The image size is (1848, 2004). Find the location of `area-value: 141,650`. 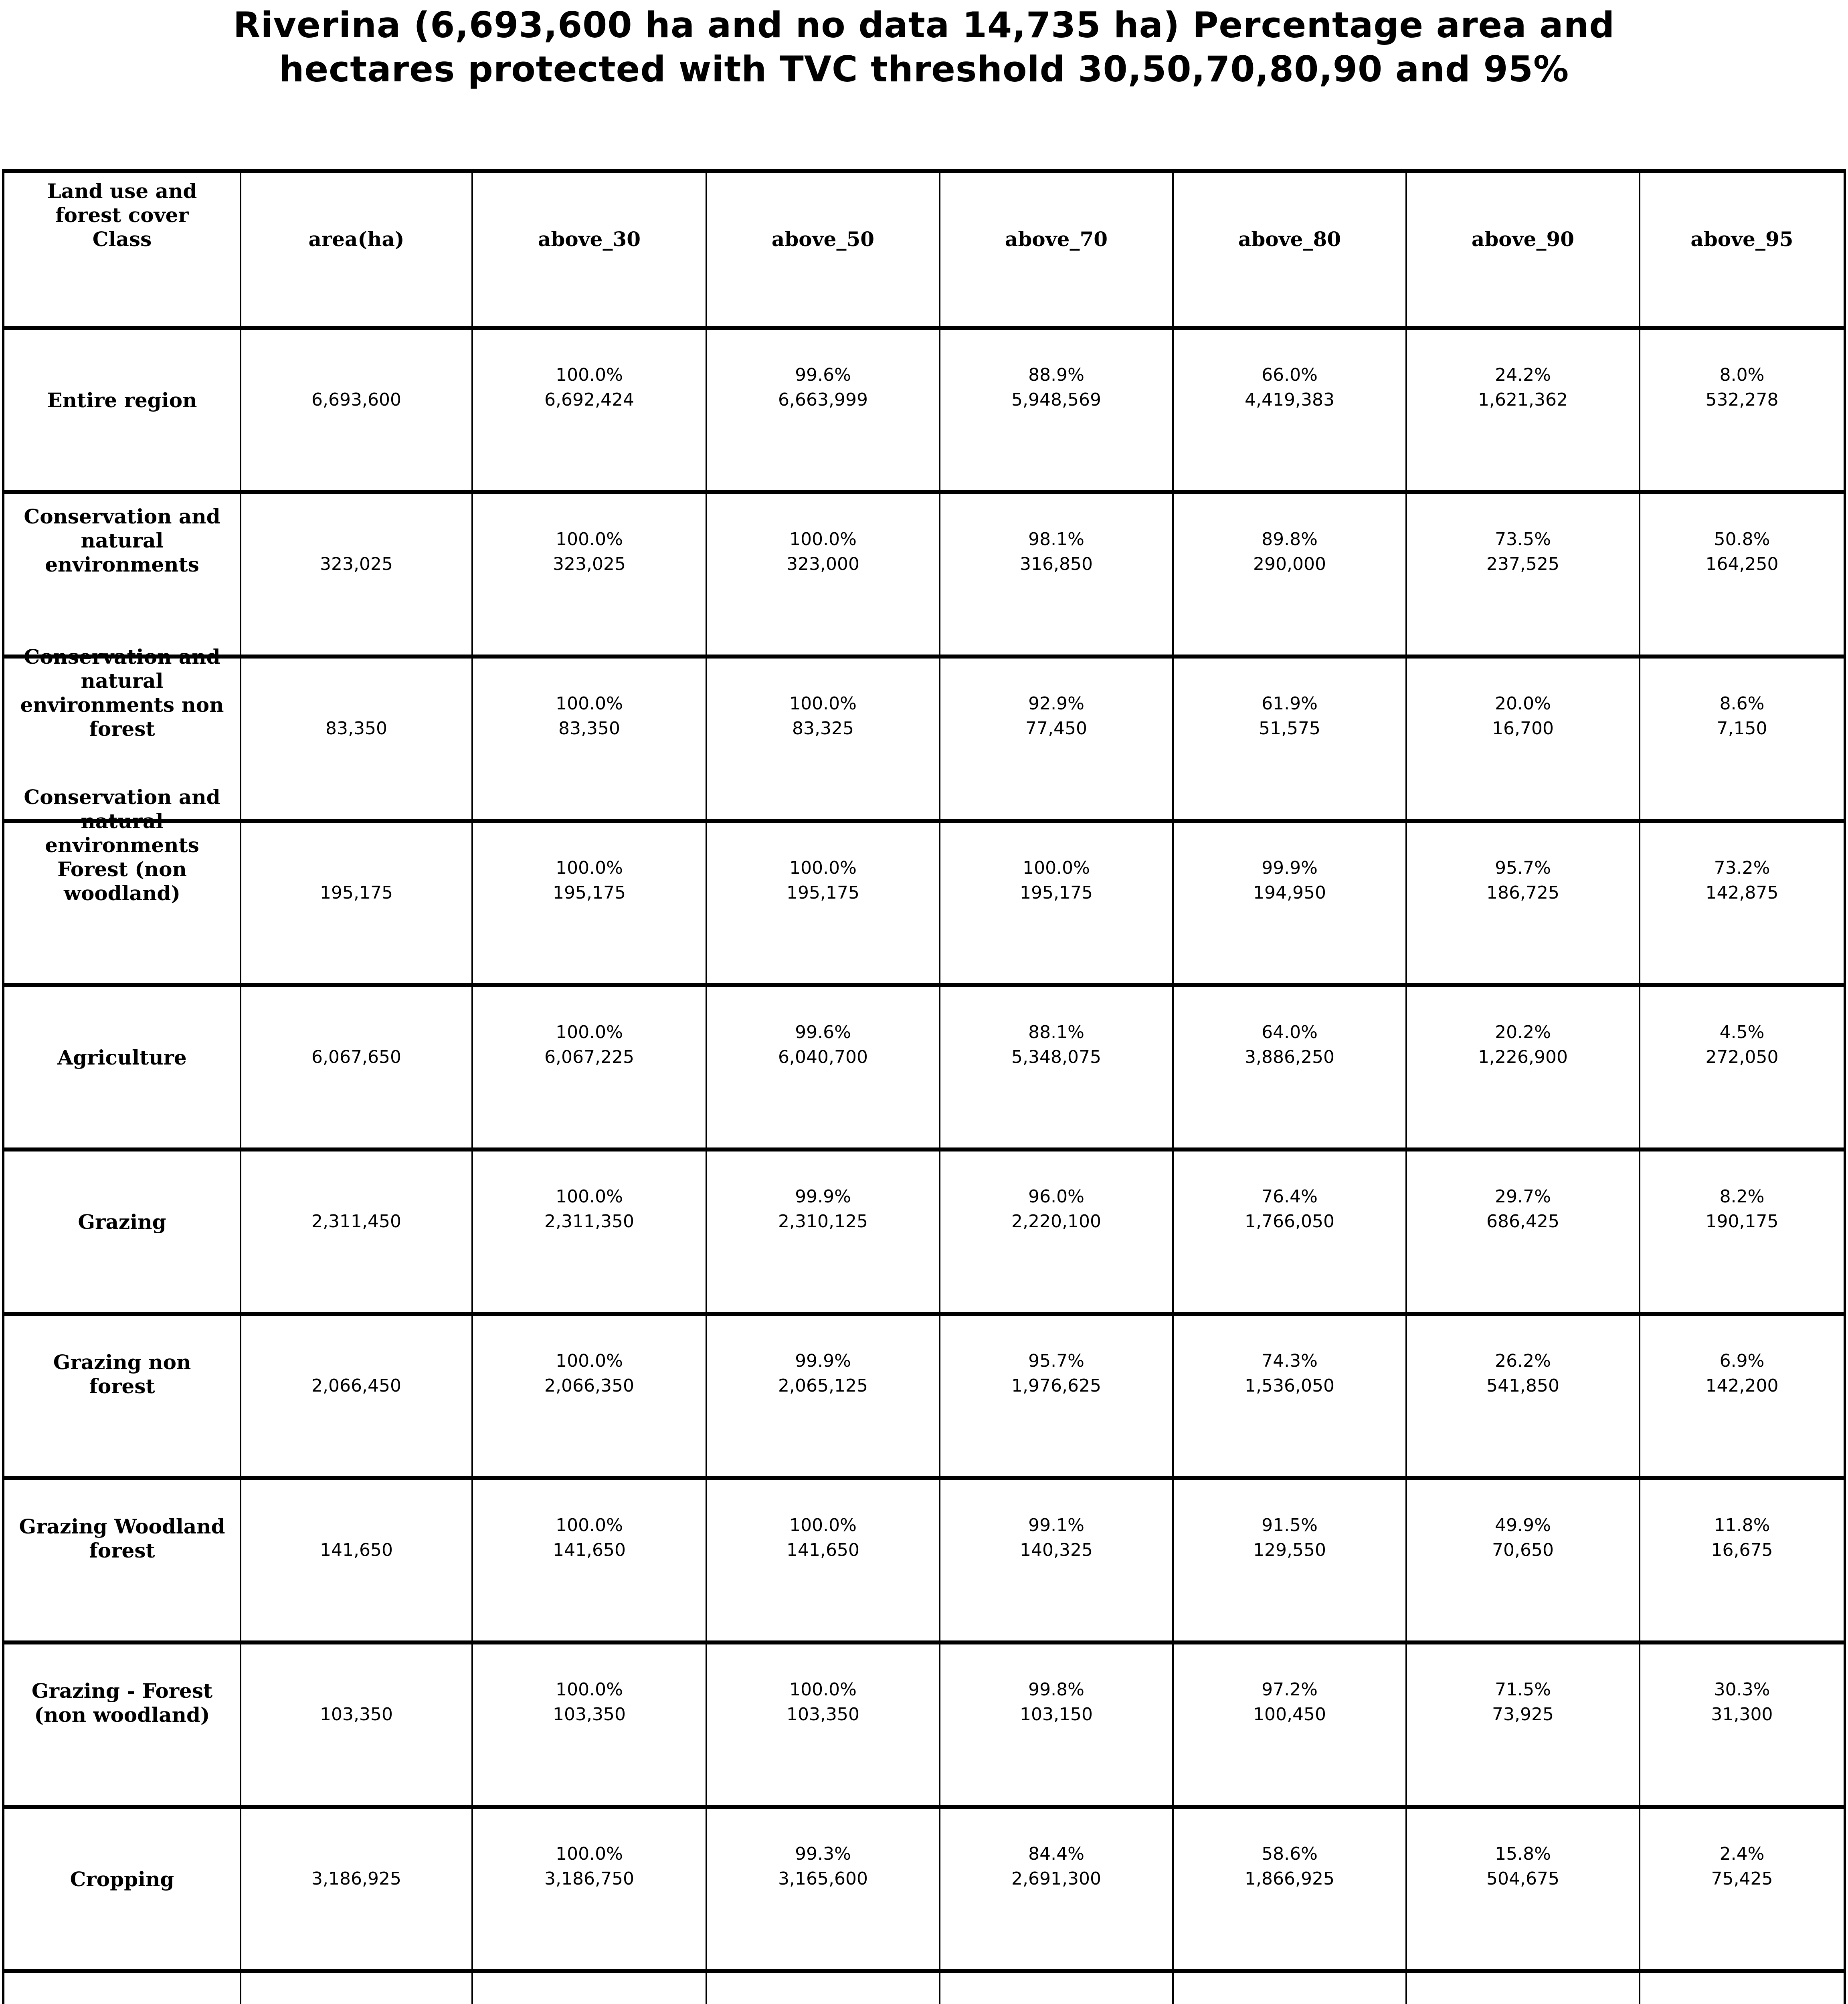

area-value: 141,650 is located at coordinates (356, 1550).